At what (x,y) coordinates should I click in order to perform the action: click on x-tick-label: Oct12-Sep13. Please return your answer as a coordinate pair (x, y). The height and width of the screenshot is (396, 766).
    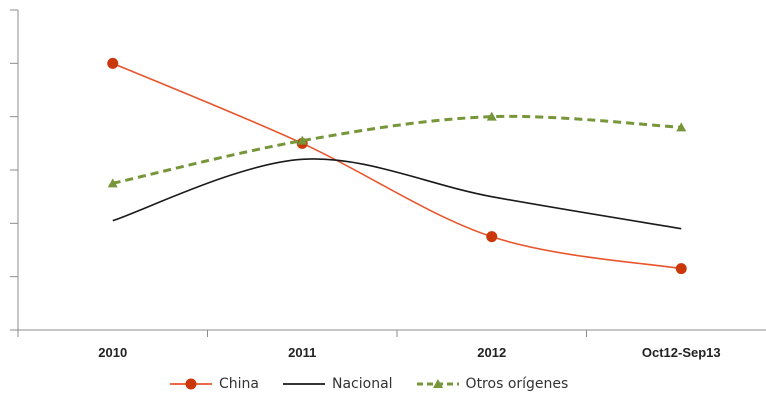
    Looking at the image, I should click on (681, 352).